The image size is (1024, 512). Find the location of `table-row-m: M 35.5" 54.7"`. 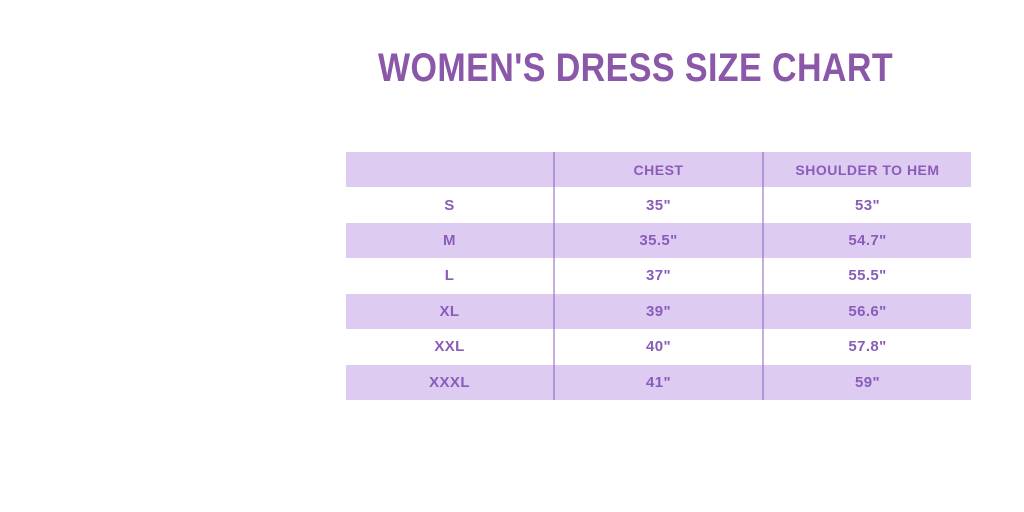

table-row-m: M 35.5" 54.7" is located at coordinates (658, 240).